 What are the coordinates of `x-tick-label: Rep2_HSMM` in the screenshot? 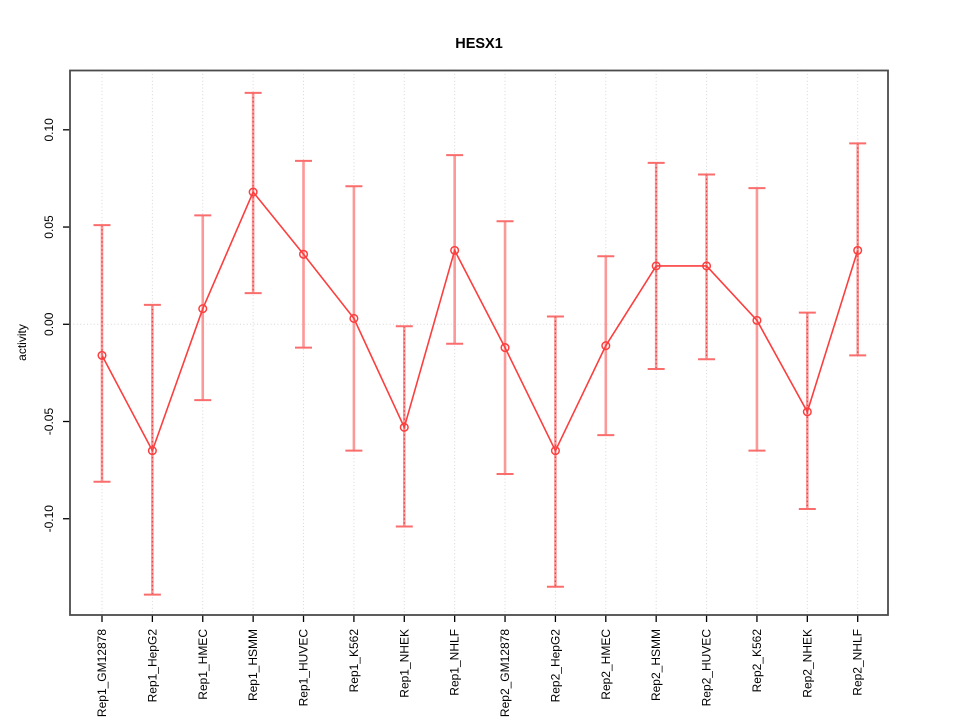 It's located at (656, 665).